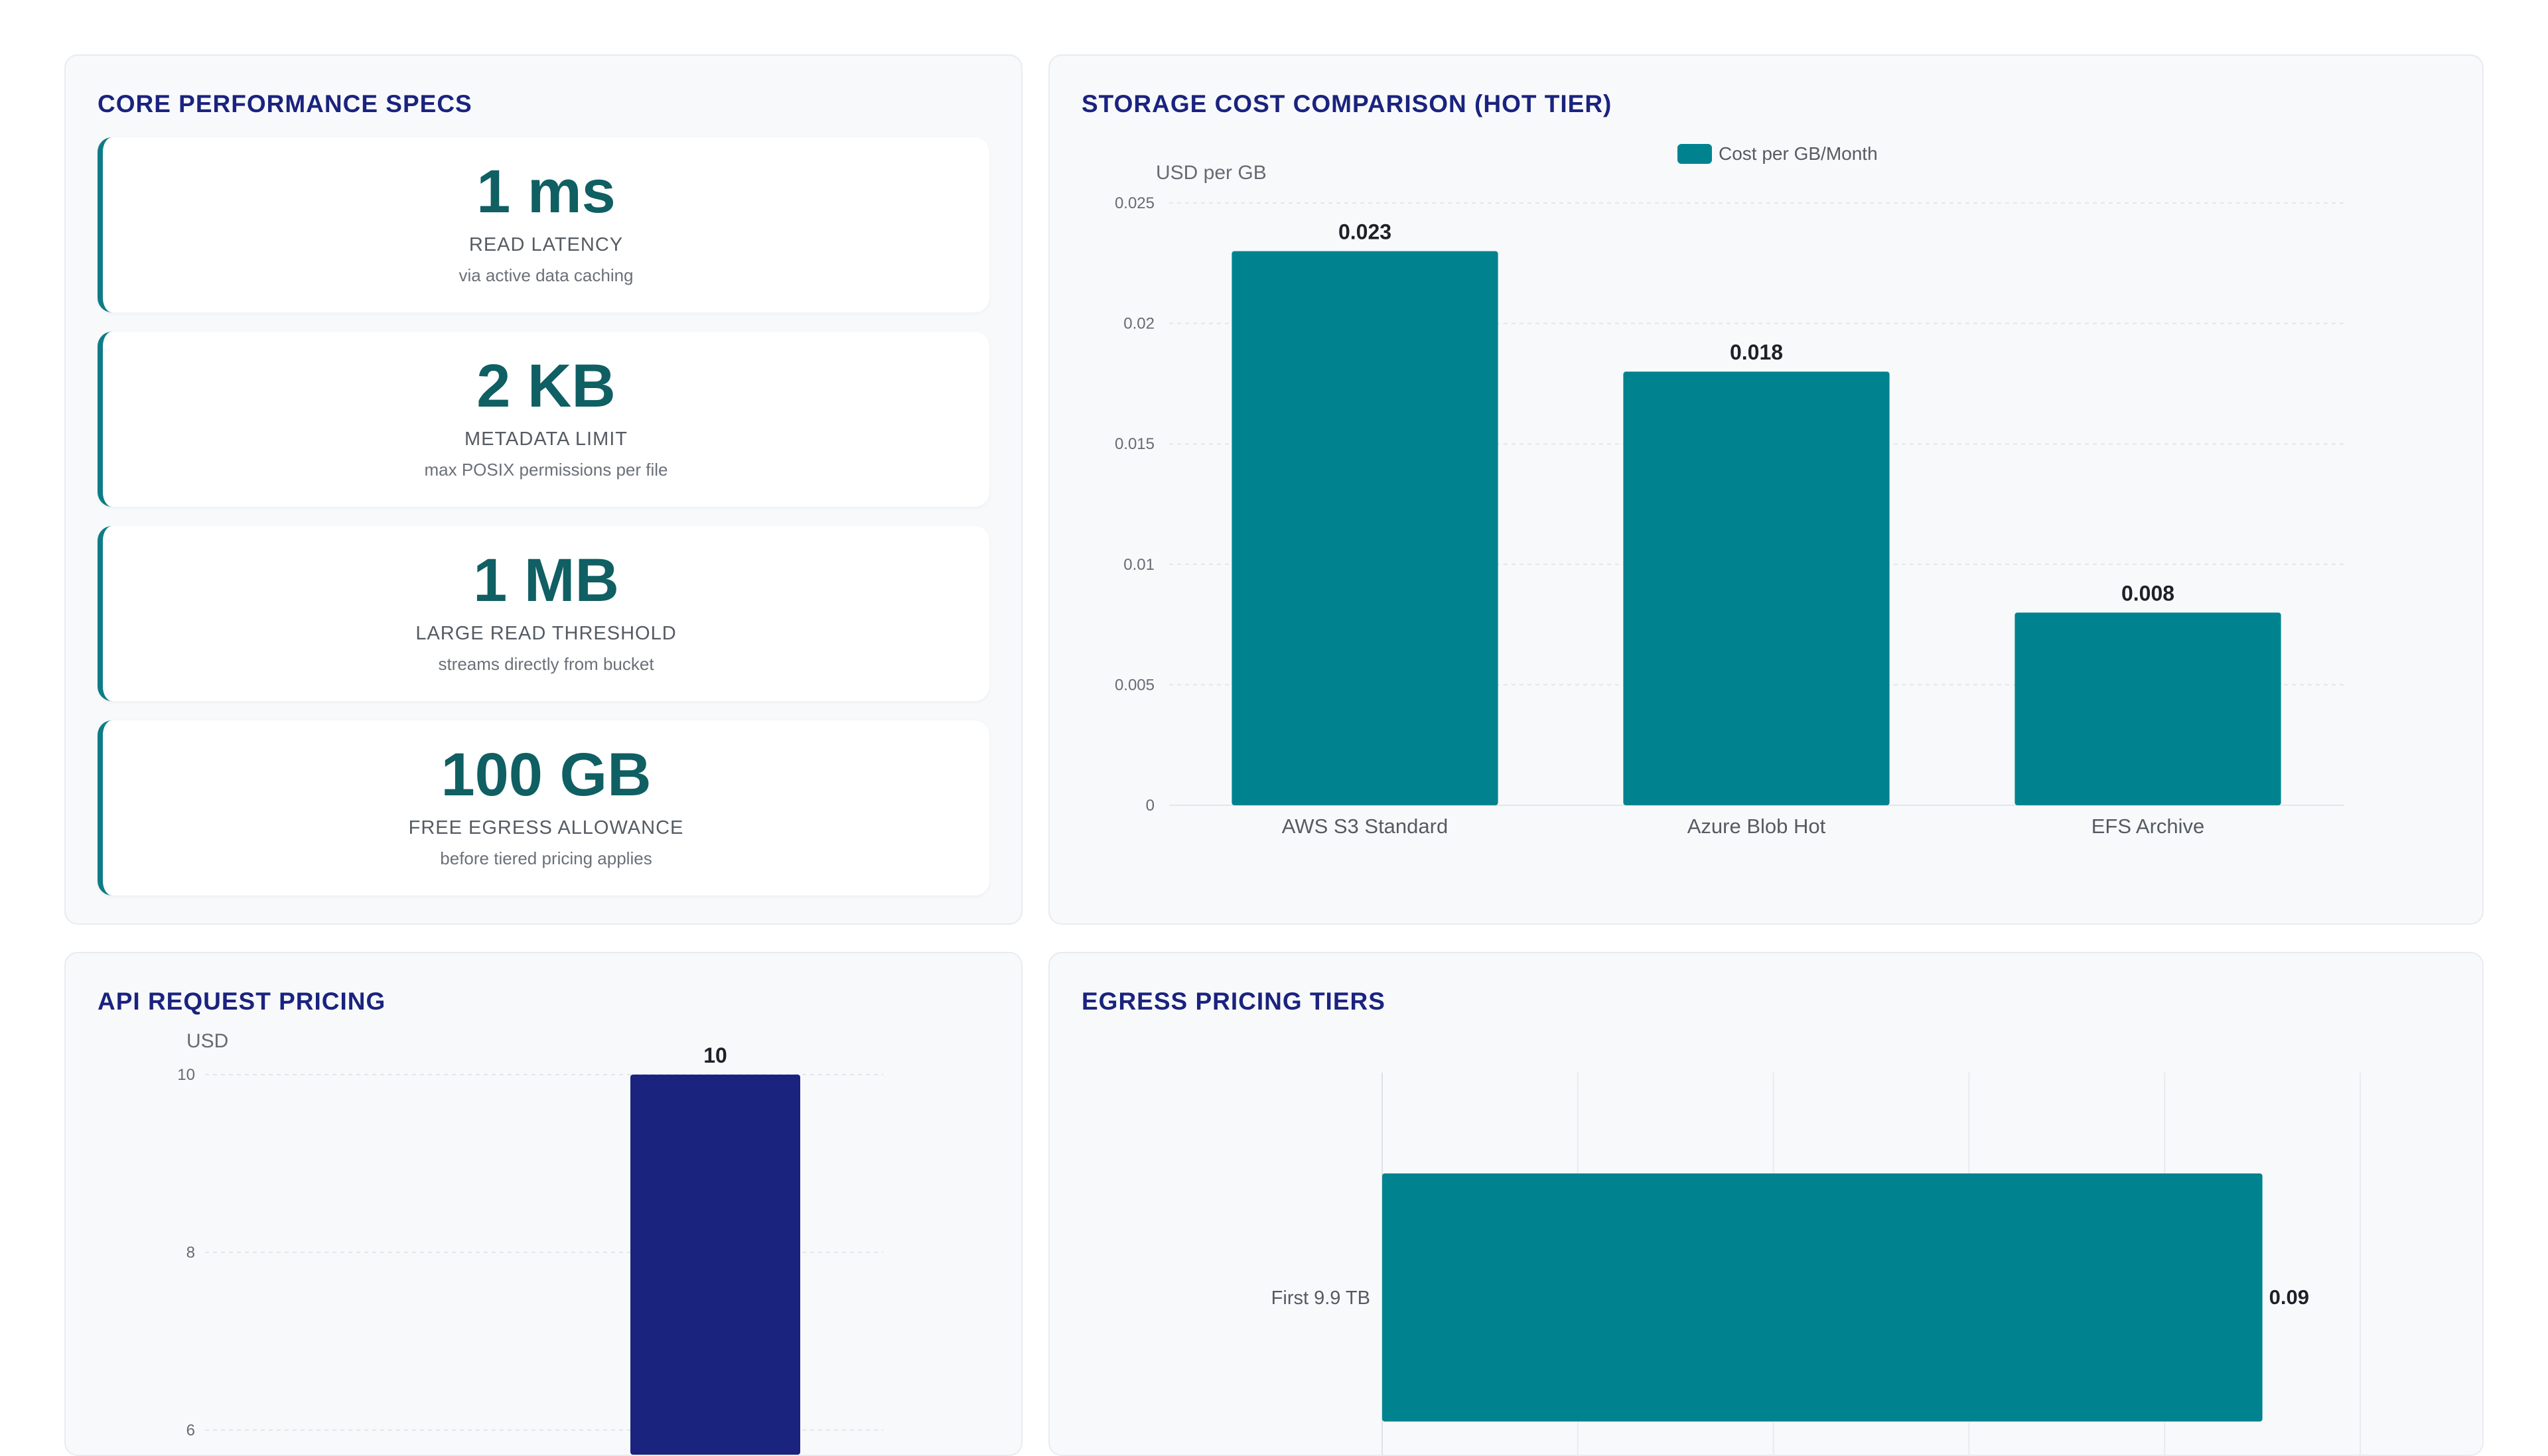 The image size is (2548, 1456). I want to click on x-tick-label: AWS S3 Standard, so click(1365, 826).